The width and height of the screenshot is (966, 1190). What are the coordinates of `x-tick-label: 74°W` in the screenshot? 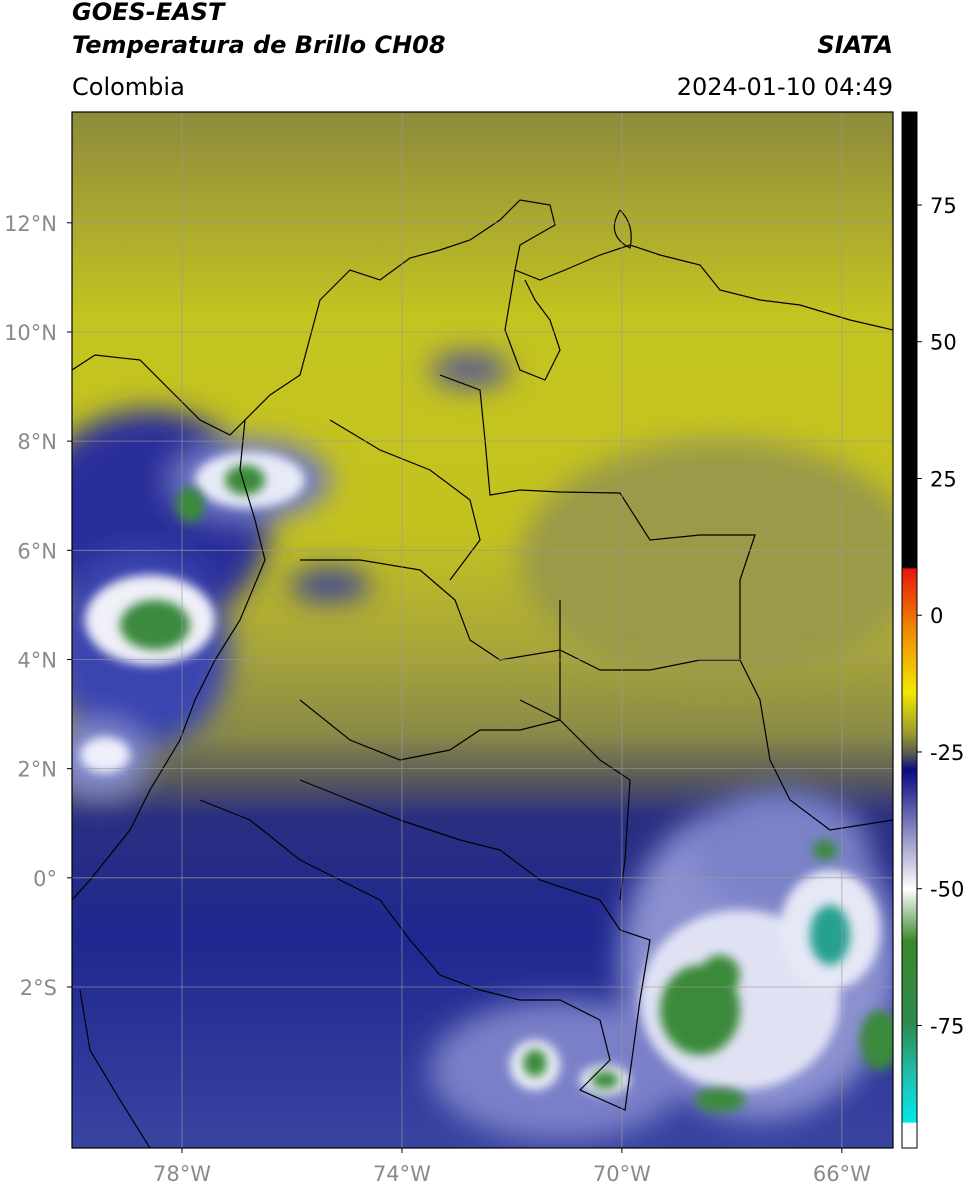 It's located at (402, 1174).